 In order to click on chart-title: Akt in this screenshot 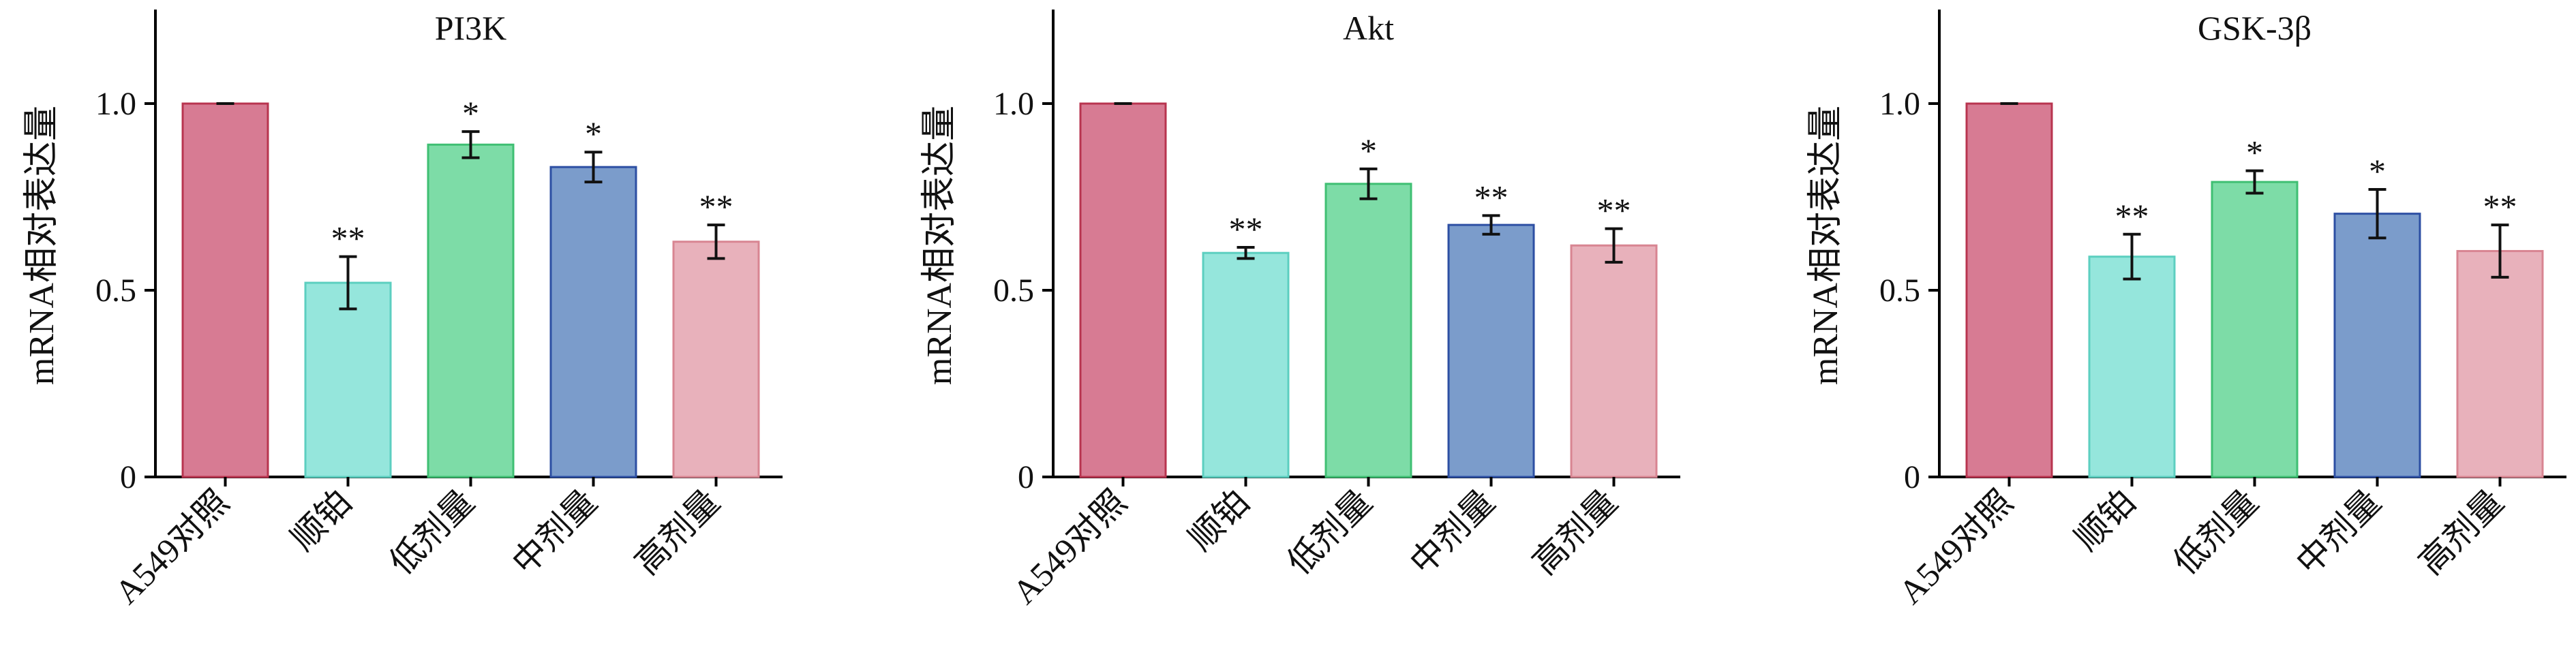, I will do `click(1368, 28)`.